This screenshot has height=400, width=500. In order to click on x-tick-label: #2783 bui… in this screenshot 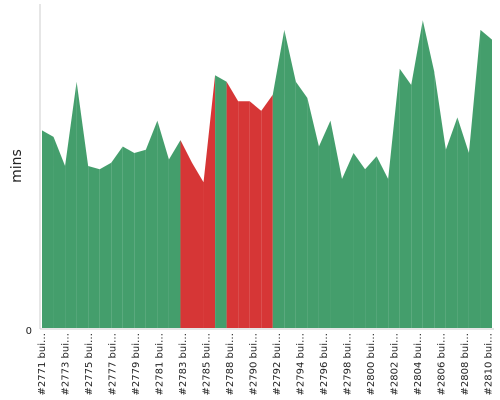, I will do `click(183, 364)`.